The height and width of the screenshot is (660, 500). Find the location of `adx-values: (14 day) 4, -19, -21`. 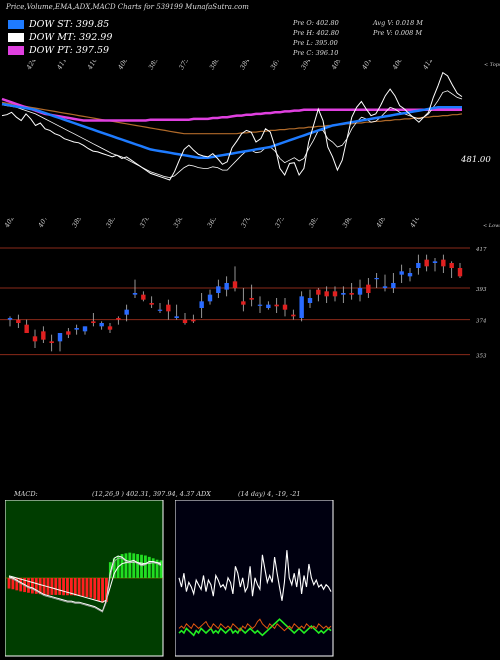

adx-values: (14 day) 4, -19, -21 is located at coordinates (269, 494).